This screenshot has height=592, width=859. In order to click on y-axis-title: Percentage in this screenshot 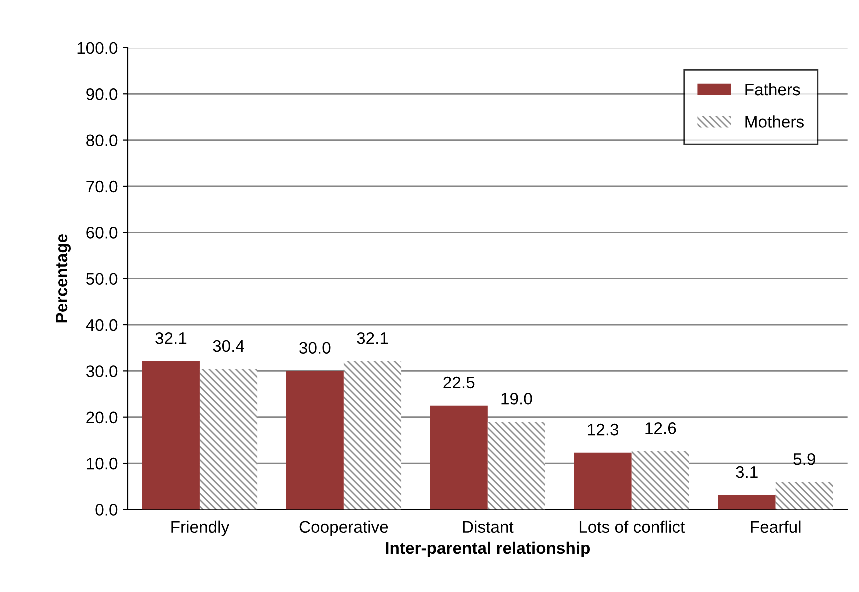, I will do `click(64, 278)`.